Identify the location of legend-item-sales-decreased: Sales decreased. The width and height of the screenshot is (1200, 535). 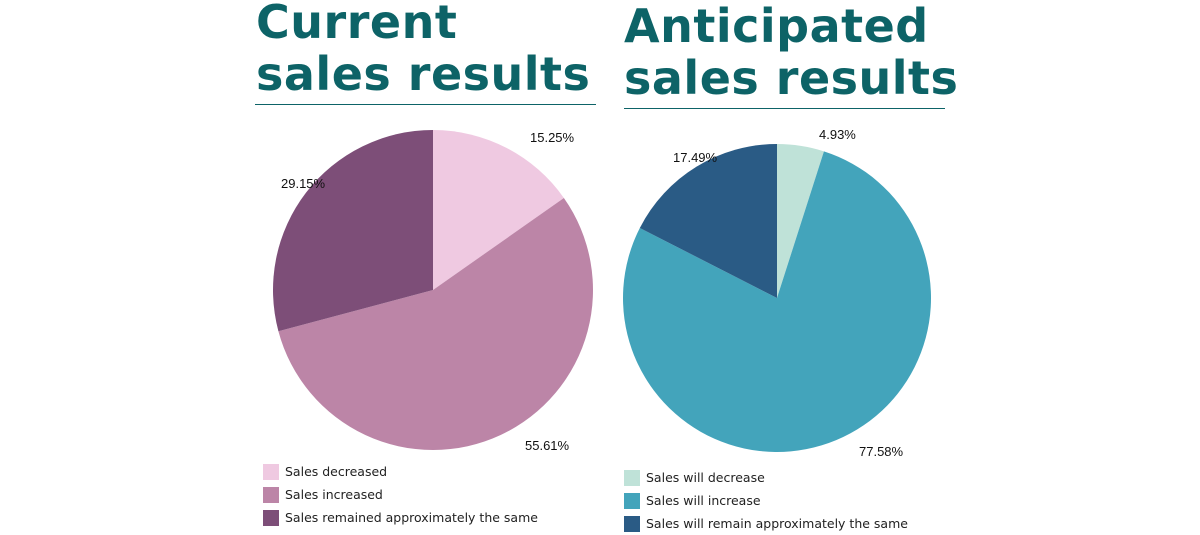
(400, 471).